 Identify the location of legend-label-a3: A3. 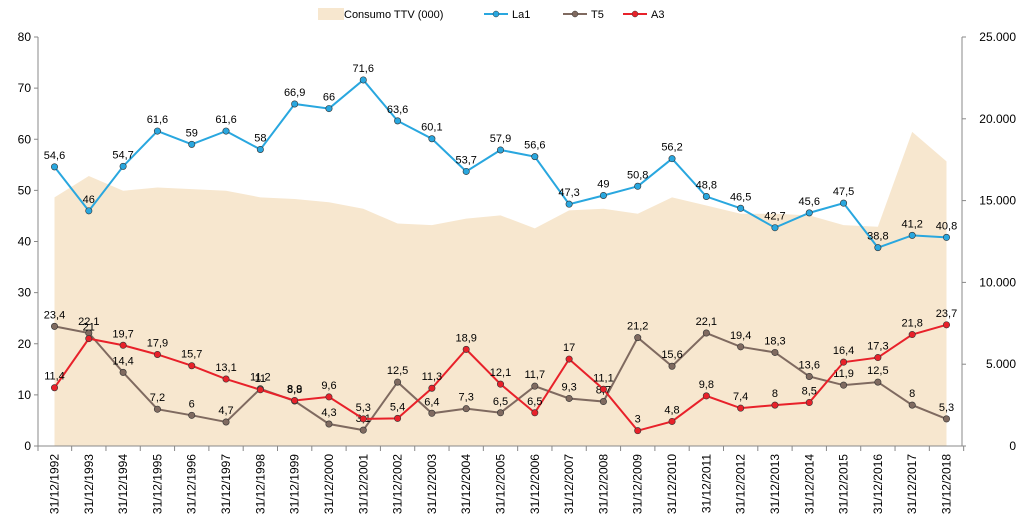
(657, 15).